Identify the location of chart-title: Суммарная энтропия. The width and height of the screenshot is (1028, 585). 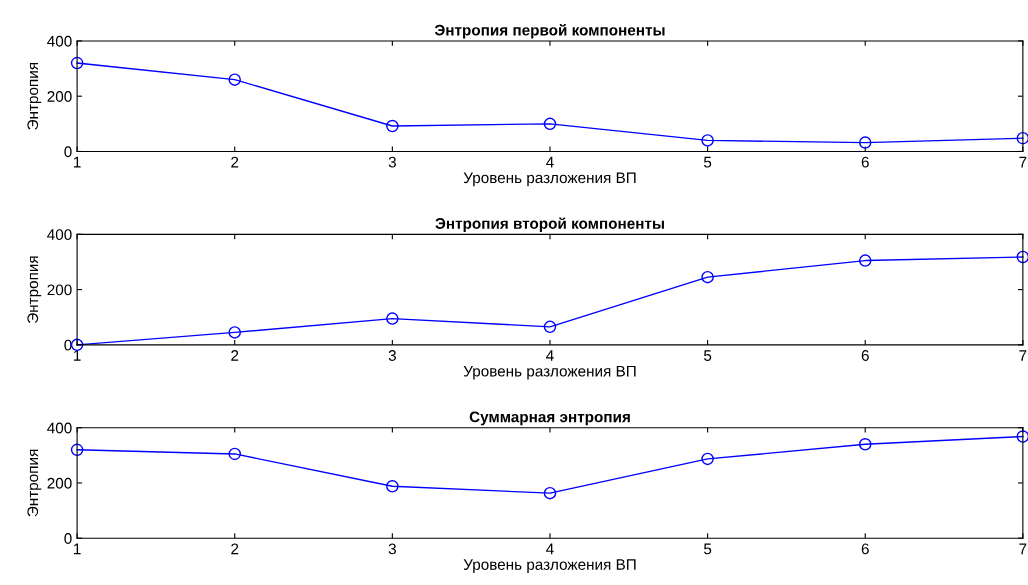
(549, 418).